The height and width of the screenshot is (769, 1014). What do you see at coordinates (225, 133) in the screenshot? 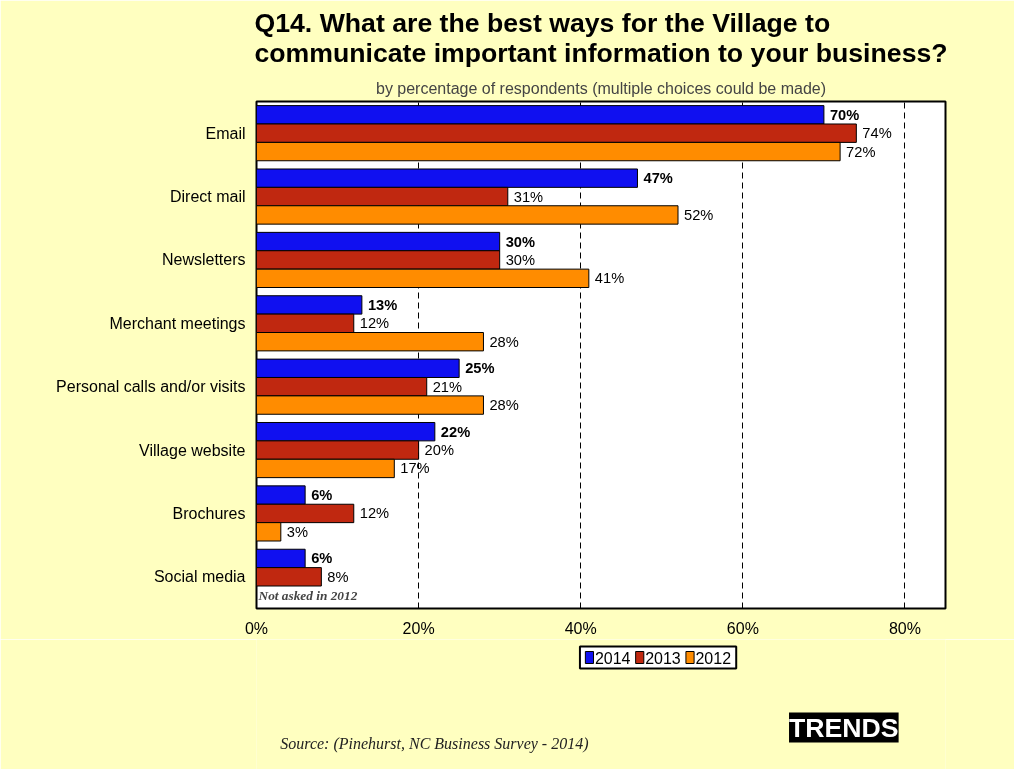
I see `y-tick-label: Email` at bounding box center [225, 133].